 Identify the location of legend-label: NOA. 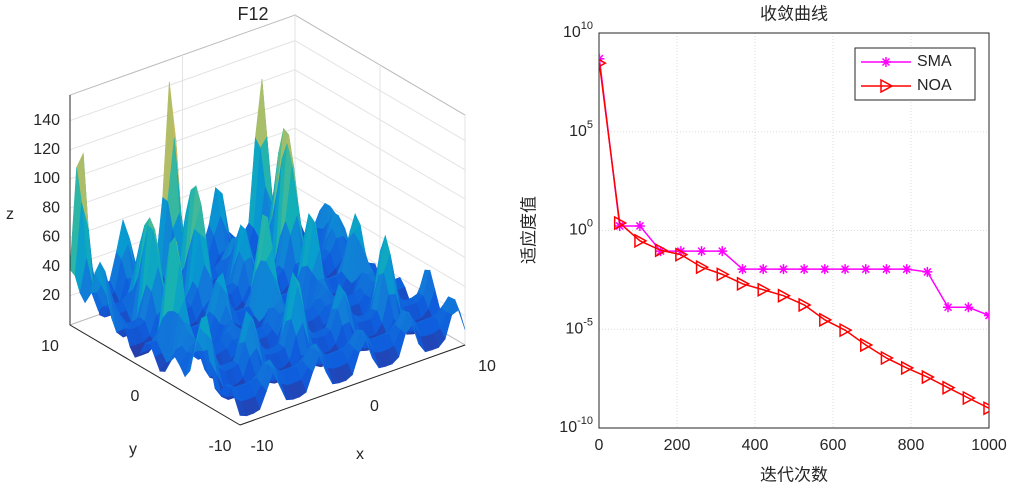
(934, 85).